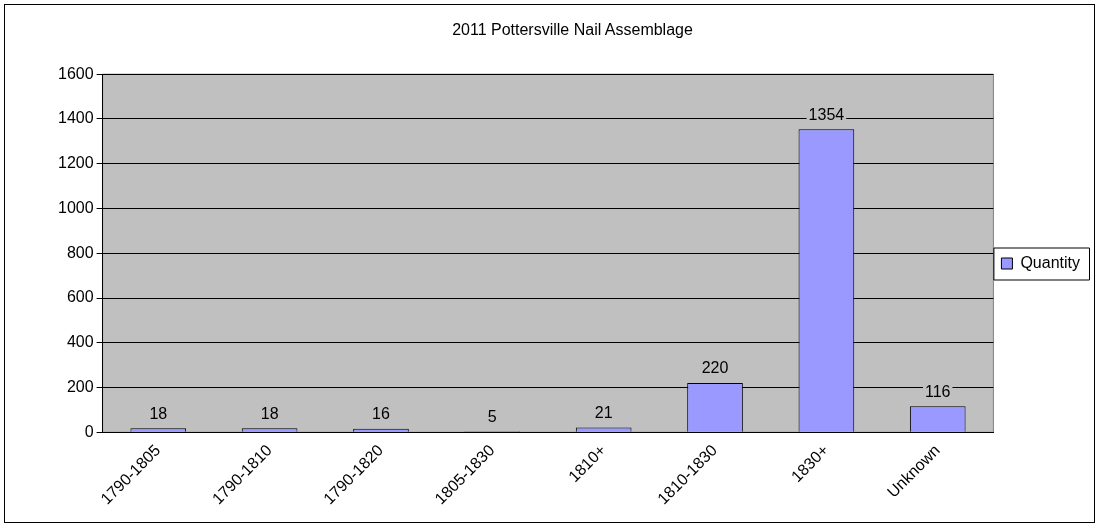 Image resolution: width=1101 pixels, height=529 pixels. Describe the element at coordinates (603, 413) in the screenshot. I see `data-label: 21` at that location.